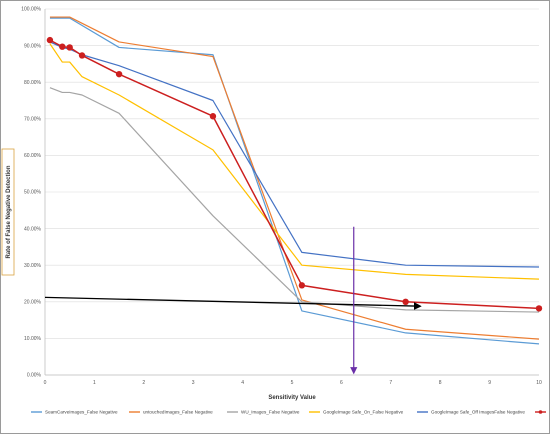  Describe the element at coordinates (33, 120) in the screenshot. I see `y-tick-label: 70.00%` at that location.